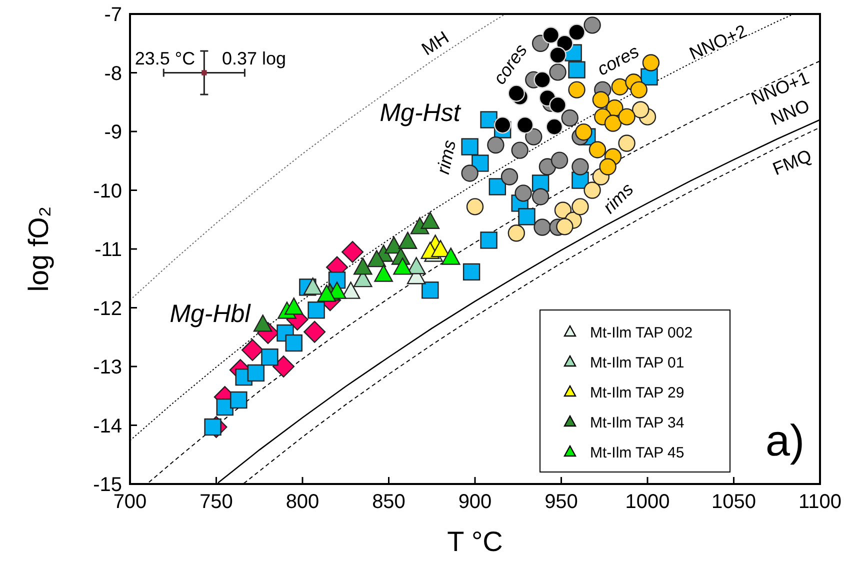  What do you see at coordinates (561, 502) in the screenshot?
I see `x-tick-label: 950` at bounding box center [561, 502].